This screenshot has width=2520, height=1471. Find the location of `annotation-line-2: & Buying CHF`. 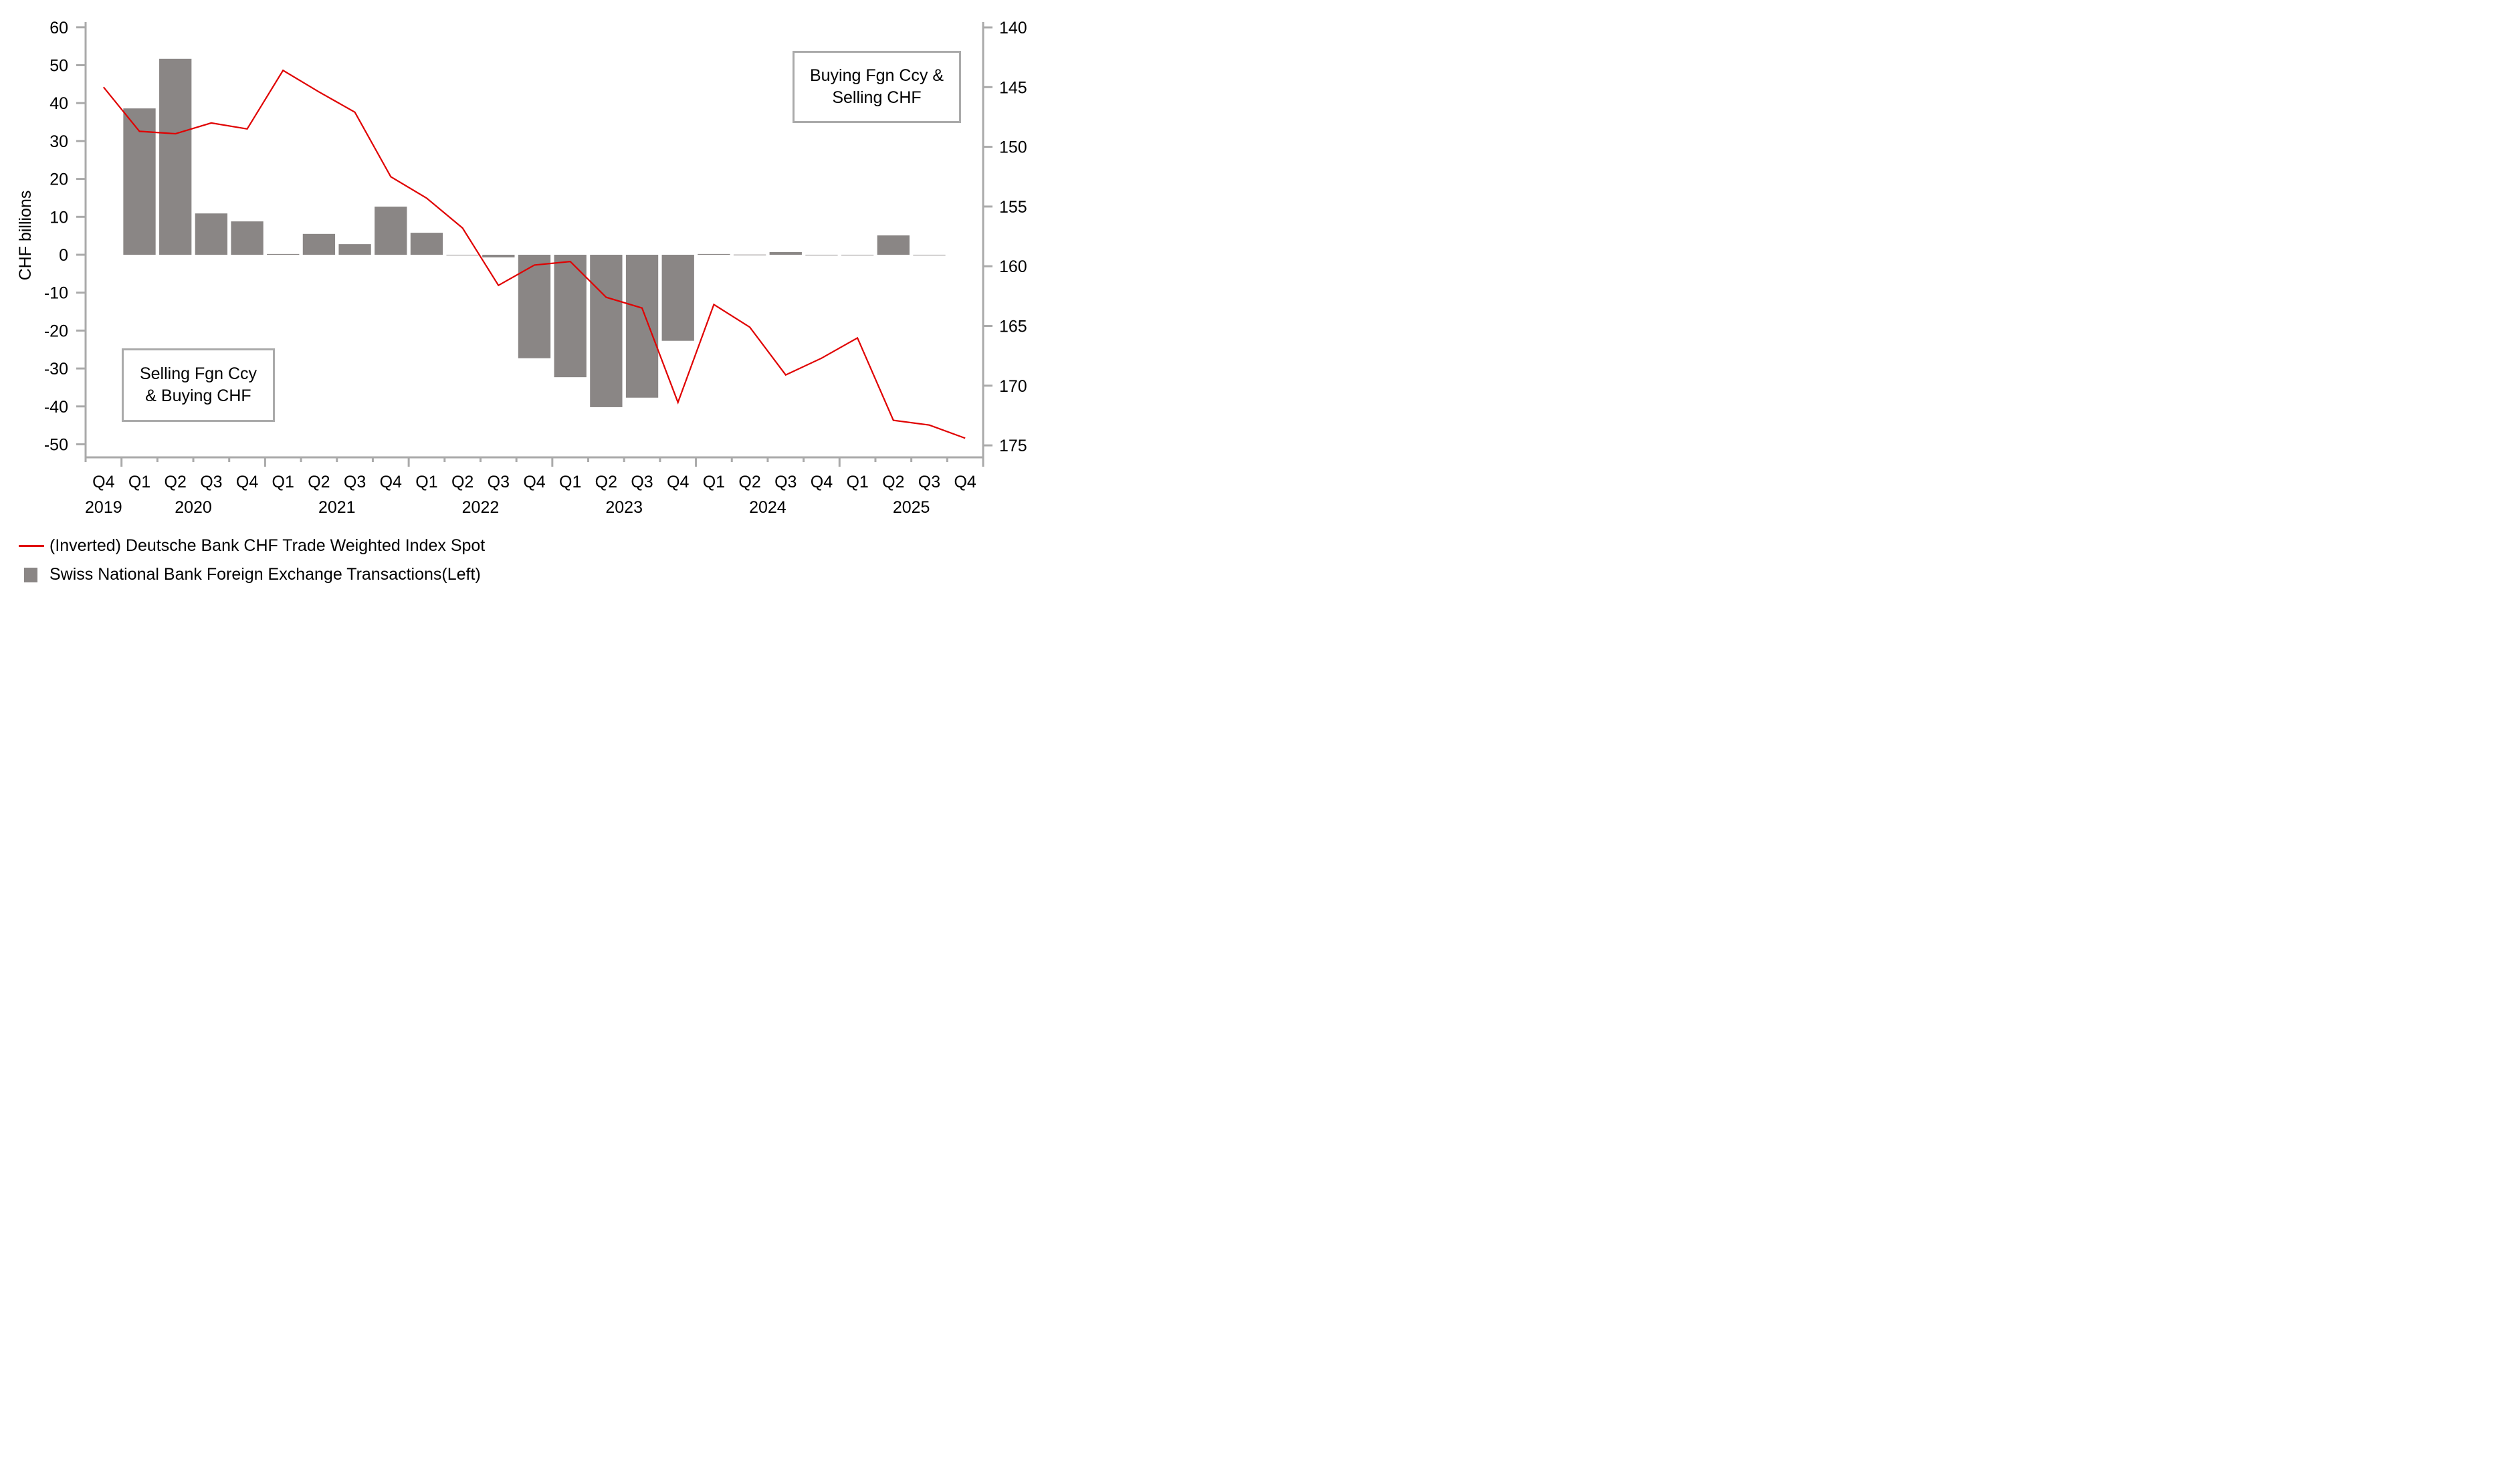

annotation-line-2: & Buying CHF is located at coordinates (198, 395).